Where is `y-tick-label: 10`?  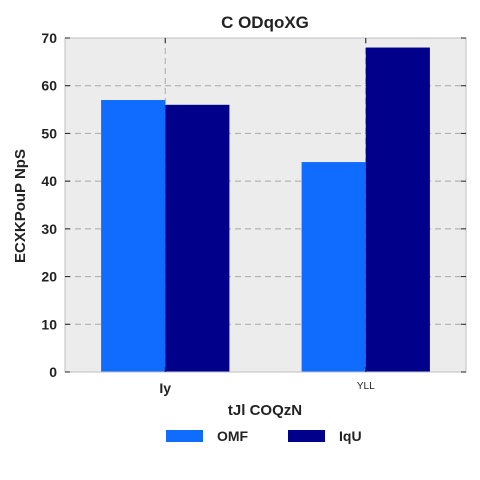
y-tick-label: 10 is located at coordinates (49, 324).